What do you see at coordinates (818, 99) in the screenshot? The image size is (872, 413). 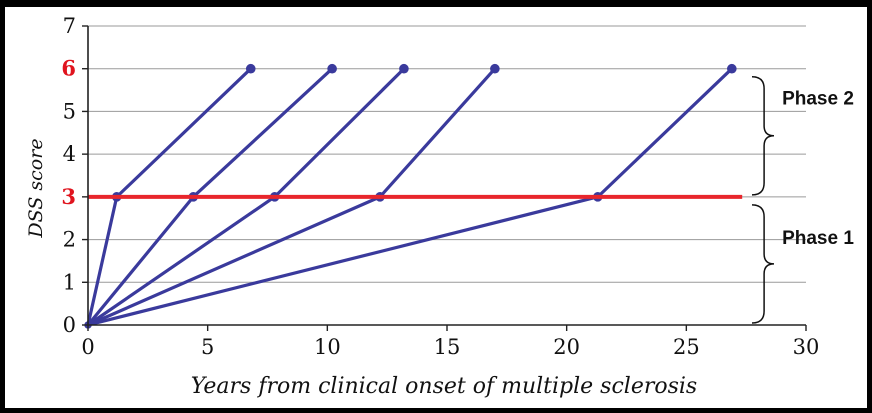 I see `phase-label: Phase 2` at bounding box center [818, 99].